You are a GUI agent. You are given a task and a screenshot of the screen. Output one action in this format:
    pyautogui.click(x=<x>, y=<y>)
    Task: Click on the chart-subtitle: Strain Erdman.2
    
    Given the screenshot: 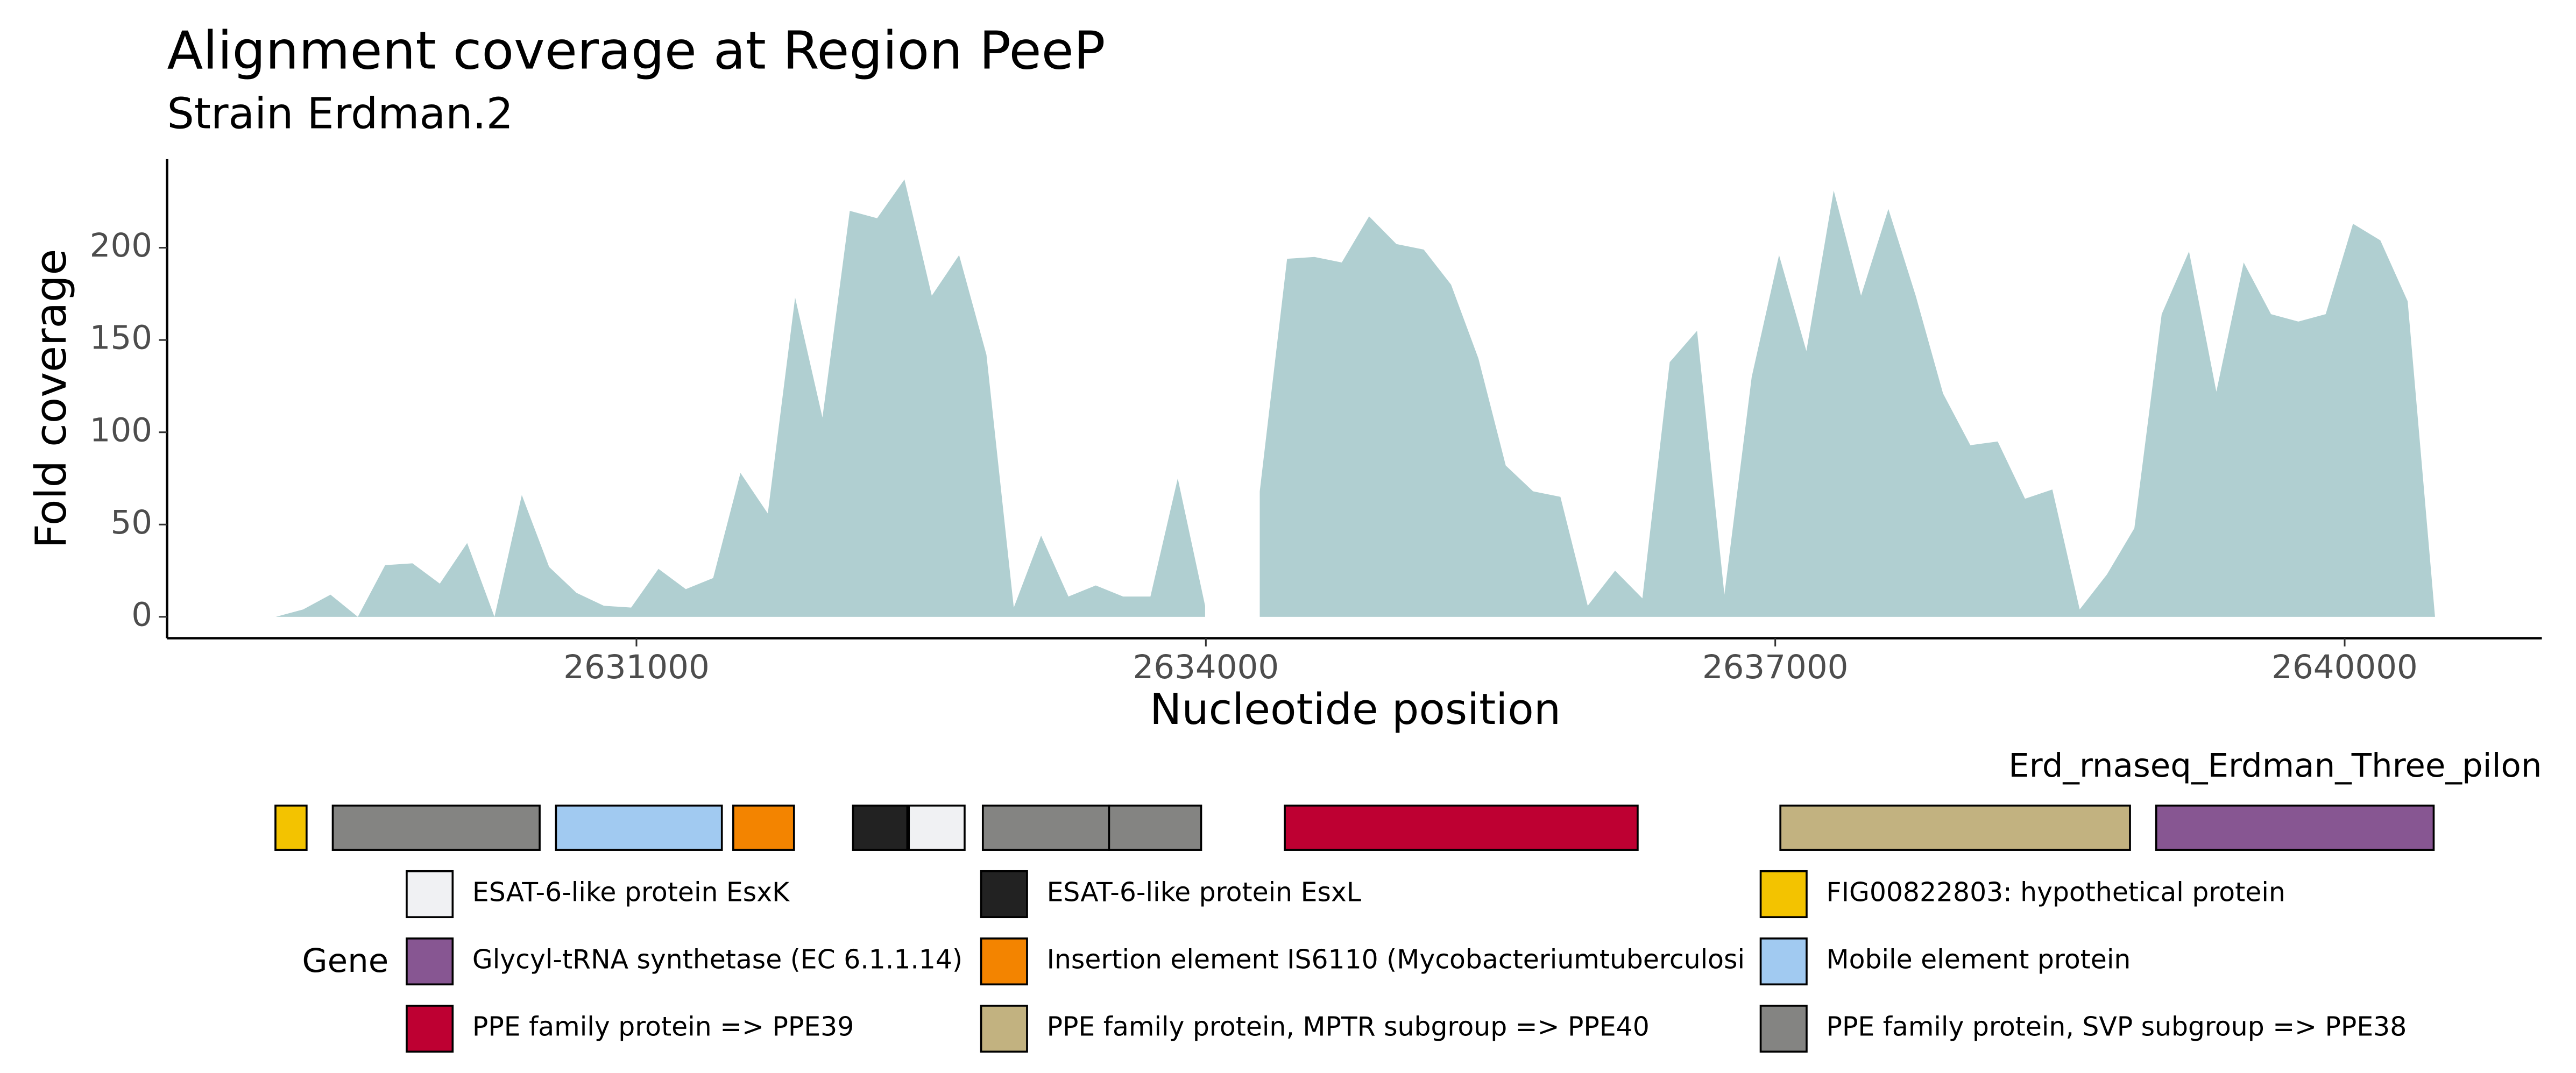 What is the action you would take?
    pyautogui.click(x=340, y=114)
    